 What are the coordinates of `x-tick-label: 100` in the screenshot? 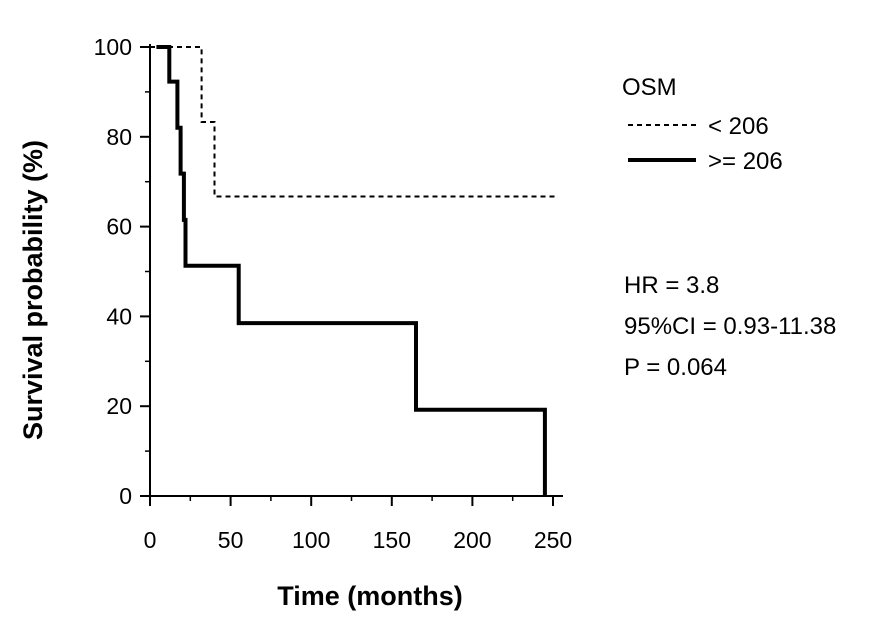 It's located at (311, 540).